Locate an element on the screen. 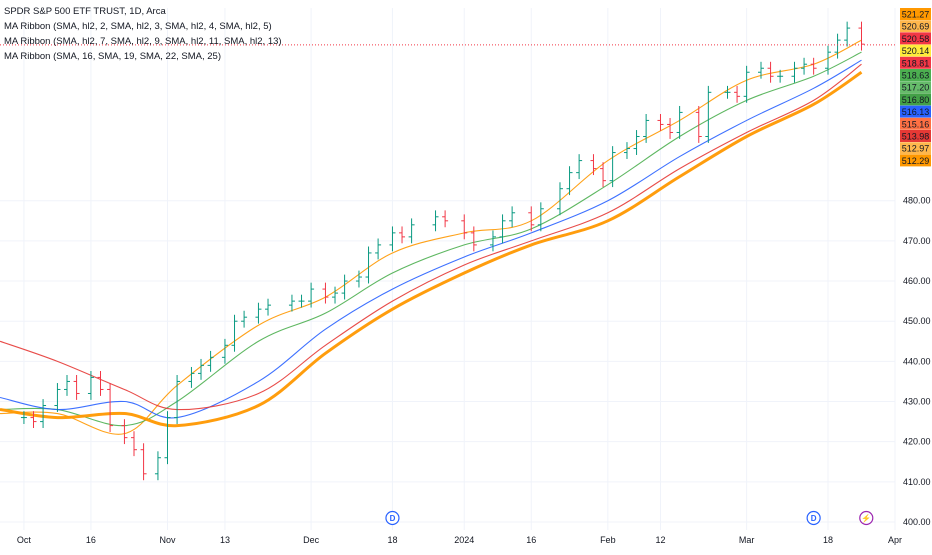 Image resolution: width=932 pixels, height=555 pixels. chart-title: SPDR S&P 500 ETF TRUST, 1D, Arca is located at coordinates (85, 11).